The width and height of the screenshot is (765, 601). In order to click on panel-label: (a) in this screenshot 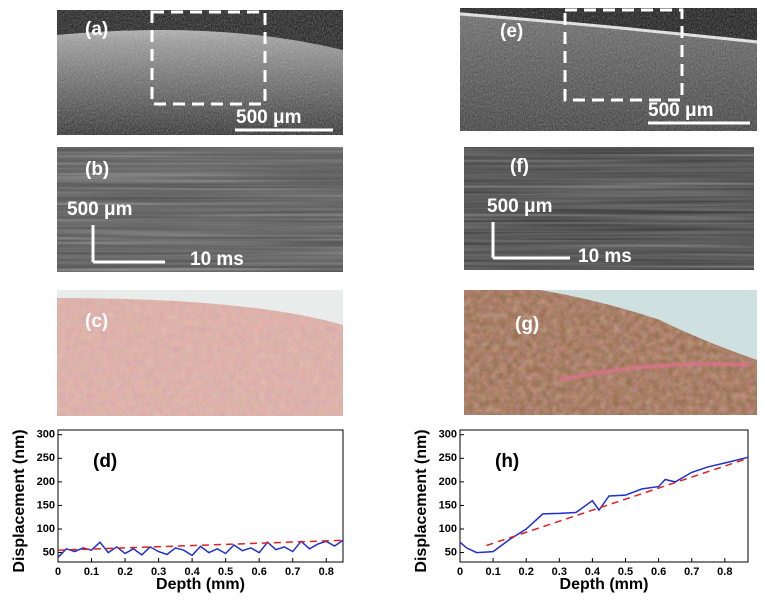, I will do `click(96, 29)`.